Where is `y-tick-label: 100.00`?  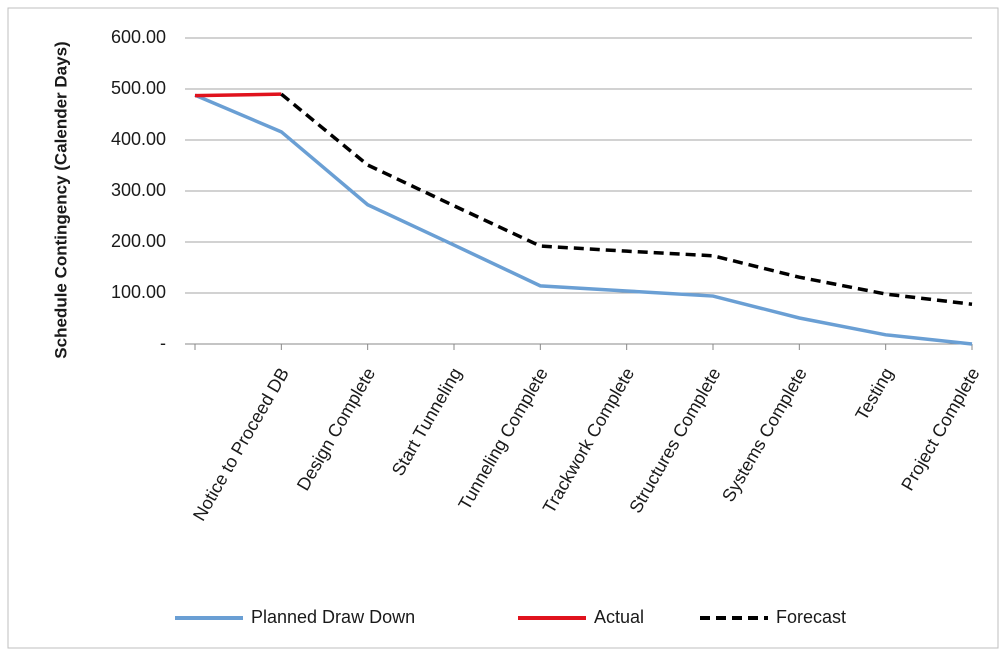
y-tick-label: 100.00 is located at coordinates (138, 292).